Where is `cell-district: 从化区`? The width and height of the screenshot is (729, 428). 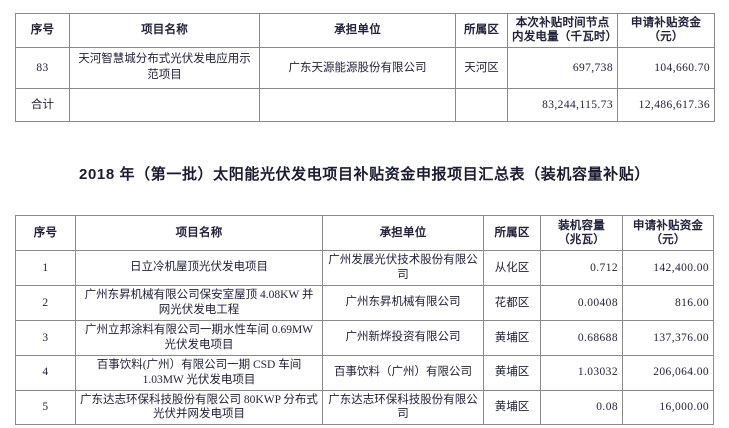
cell-district: 从化区 is located at coordinates (512, 268).